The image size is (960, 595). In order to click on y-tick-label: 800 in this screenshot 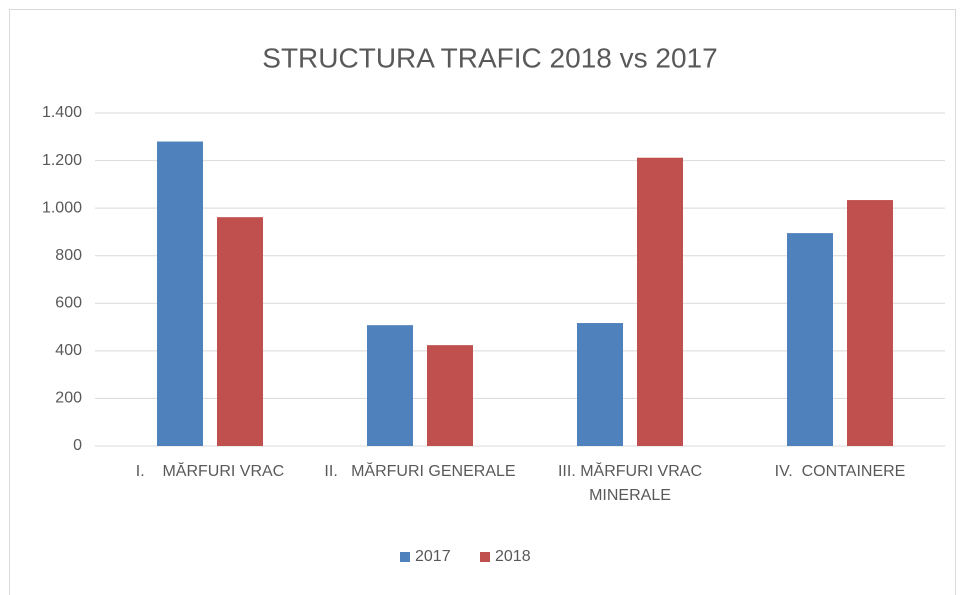, I will do `click(68, 255)`.